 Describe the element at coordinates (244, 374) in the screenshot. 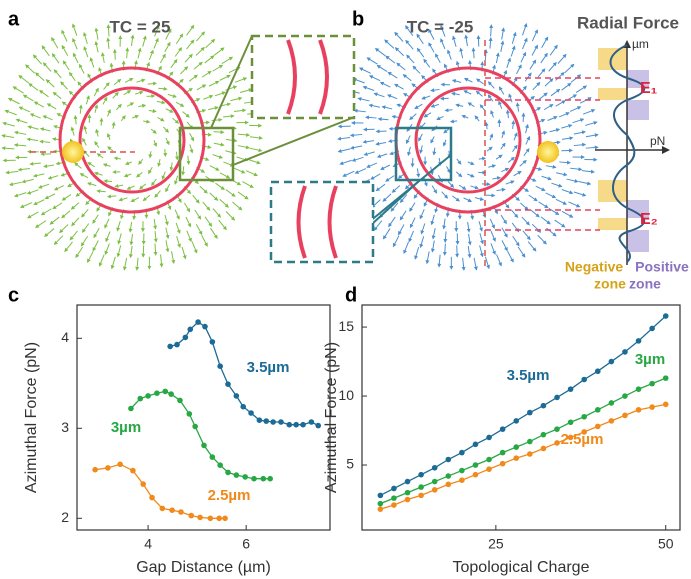

I see `series-line` at that location.